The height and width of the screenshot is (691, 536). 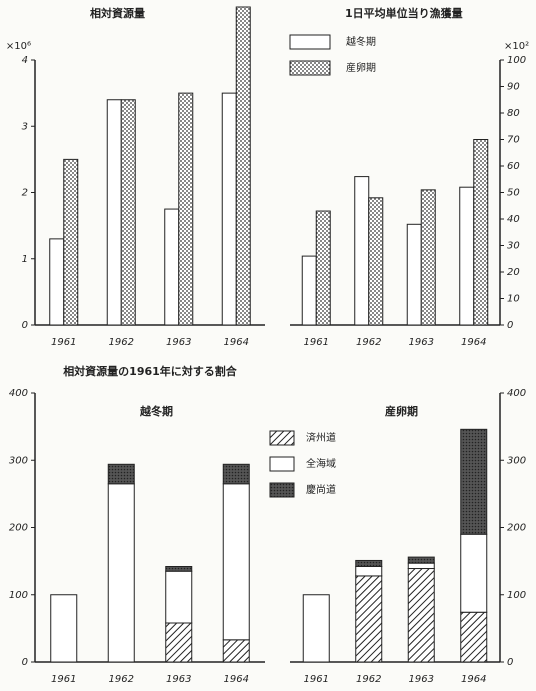 I want to click on y-tick-label: 40, so click(x=513, y=219).